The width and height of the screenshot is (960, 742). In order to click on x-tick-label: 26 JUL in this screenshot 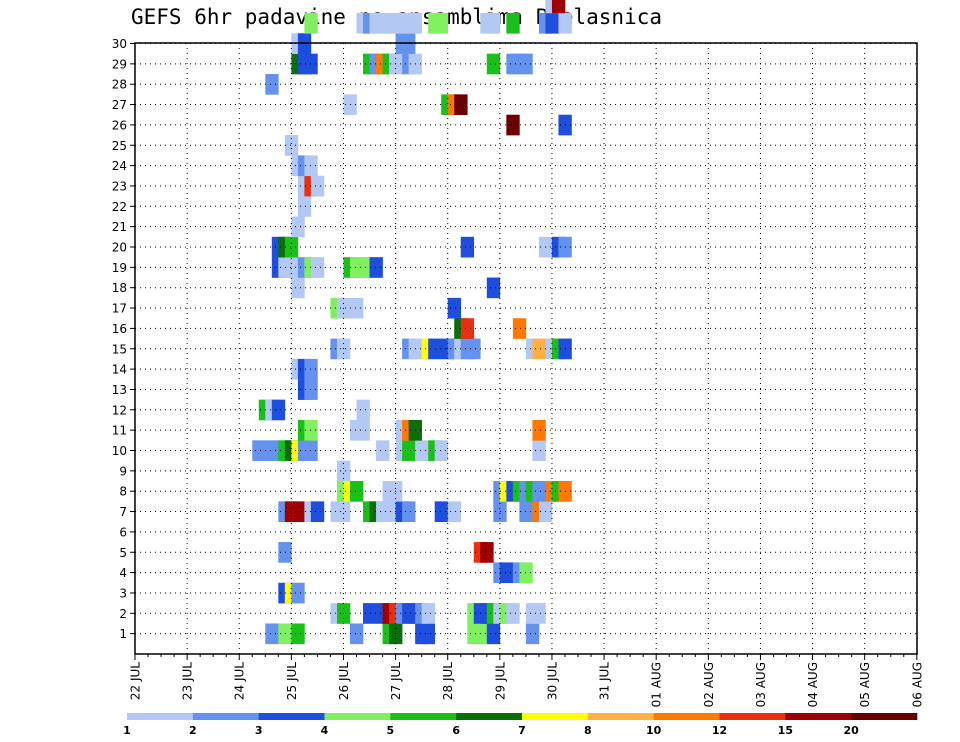, I will do `click(344, 681)`.